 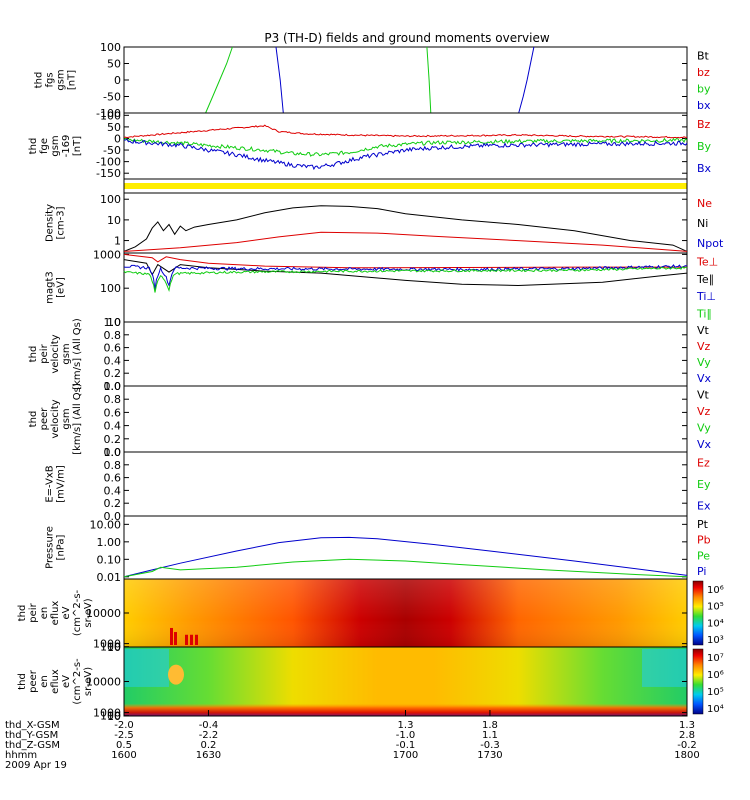 I want to click on y-axis-label: (cm^2-s-, so click(x=77, y=681).